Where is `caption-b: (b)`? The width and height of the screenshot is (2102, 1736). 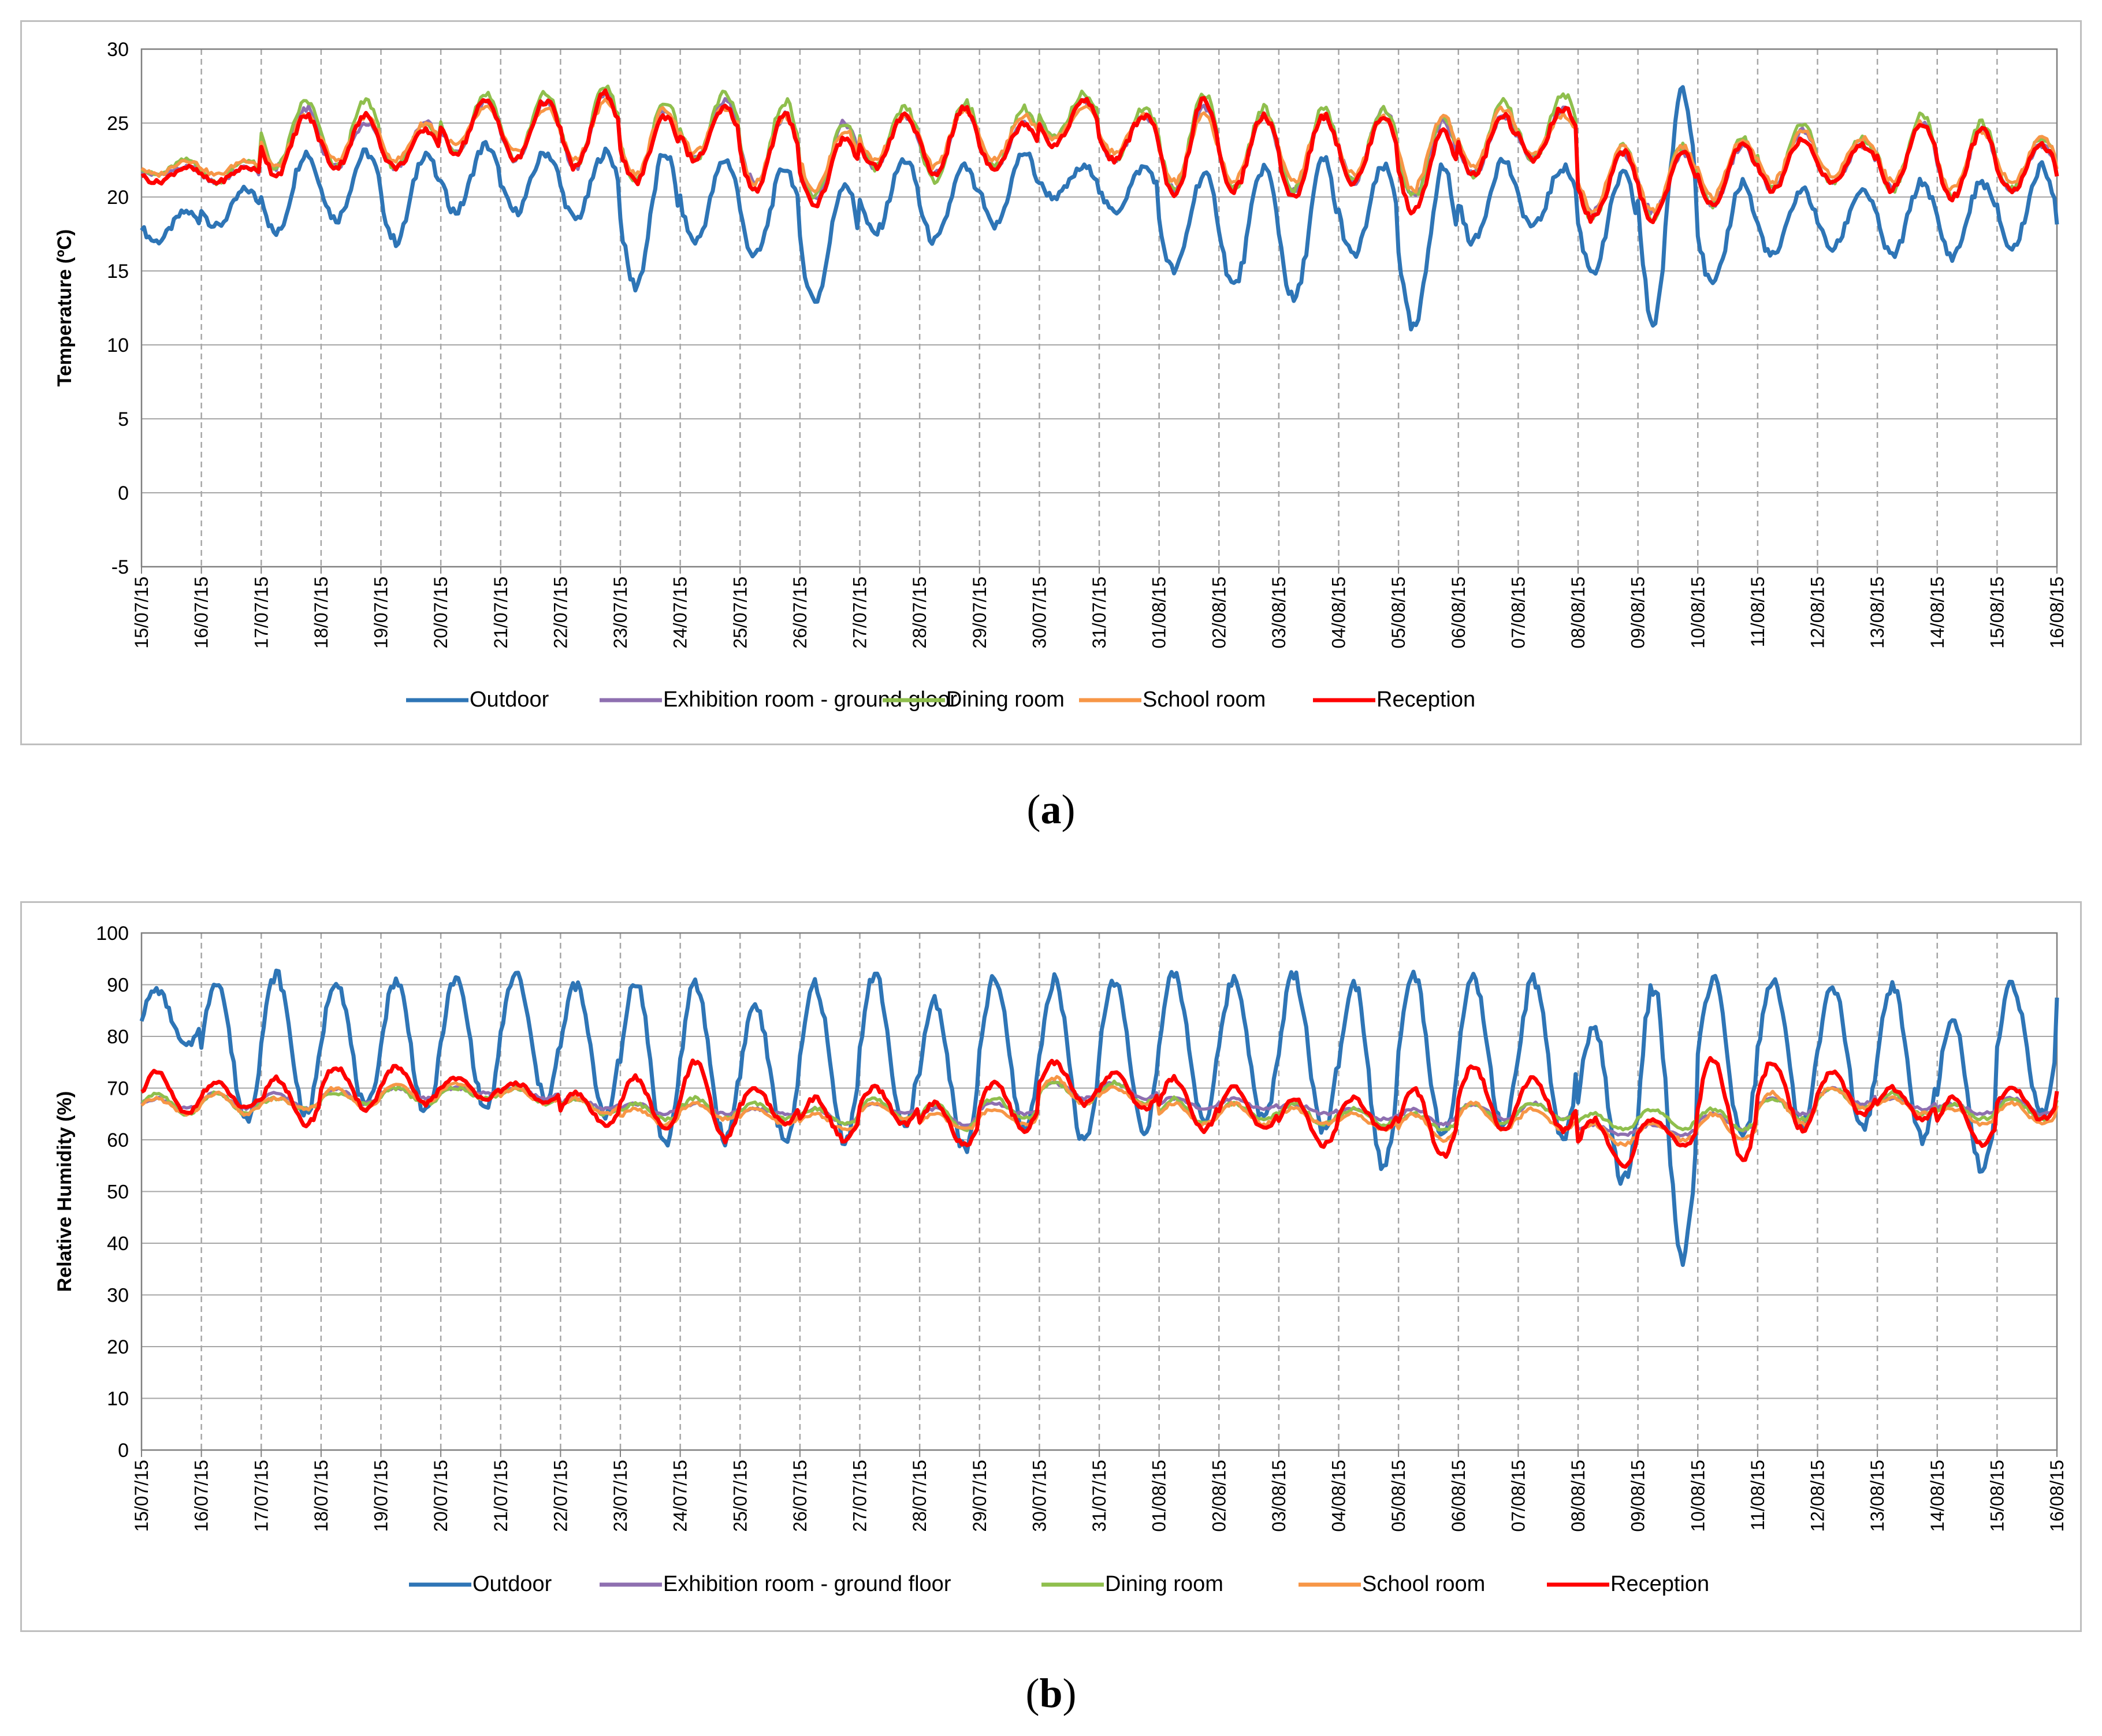 caption-b: (b) is located at coordinates (1051, 1693).